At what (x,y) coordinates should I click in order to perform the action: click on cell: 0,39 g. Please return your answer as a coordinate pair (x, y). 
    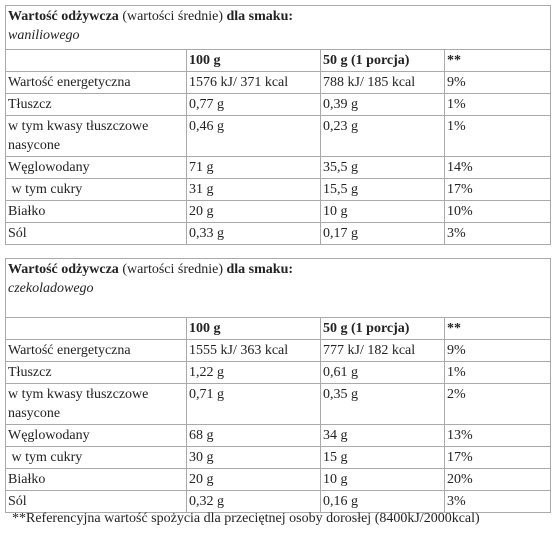
    Looking at the image, I should click on (382, 104).